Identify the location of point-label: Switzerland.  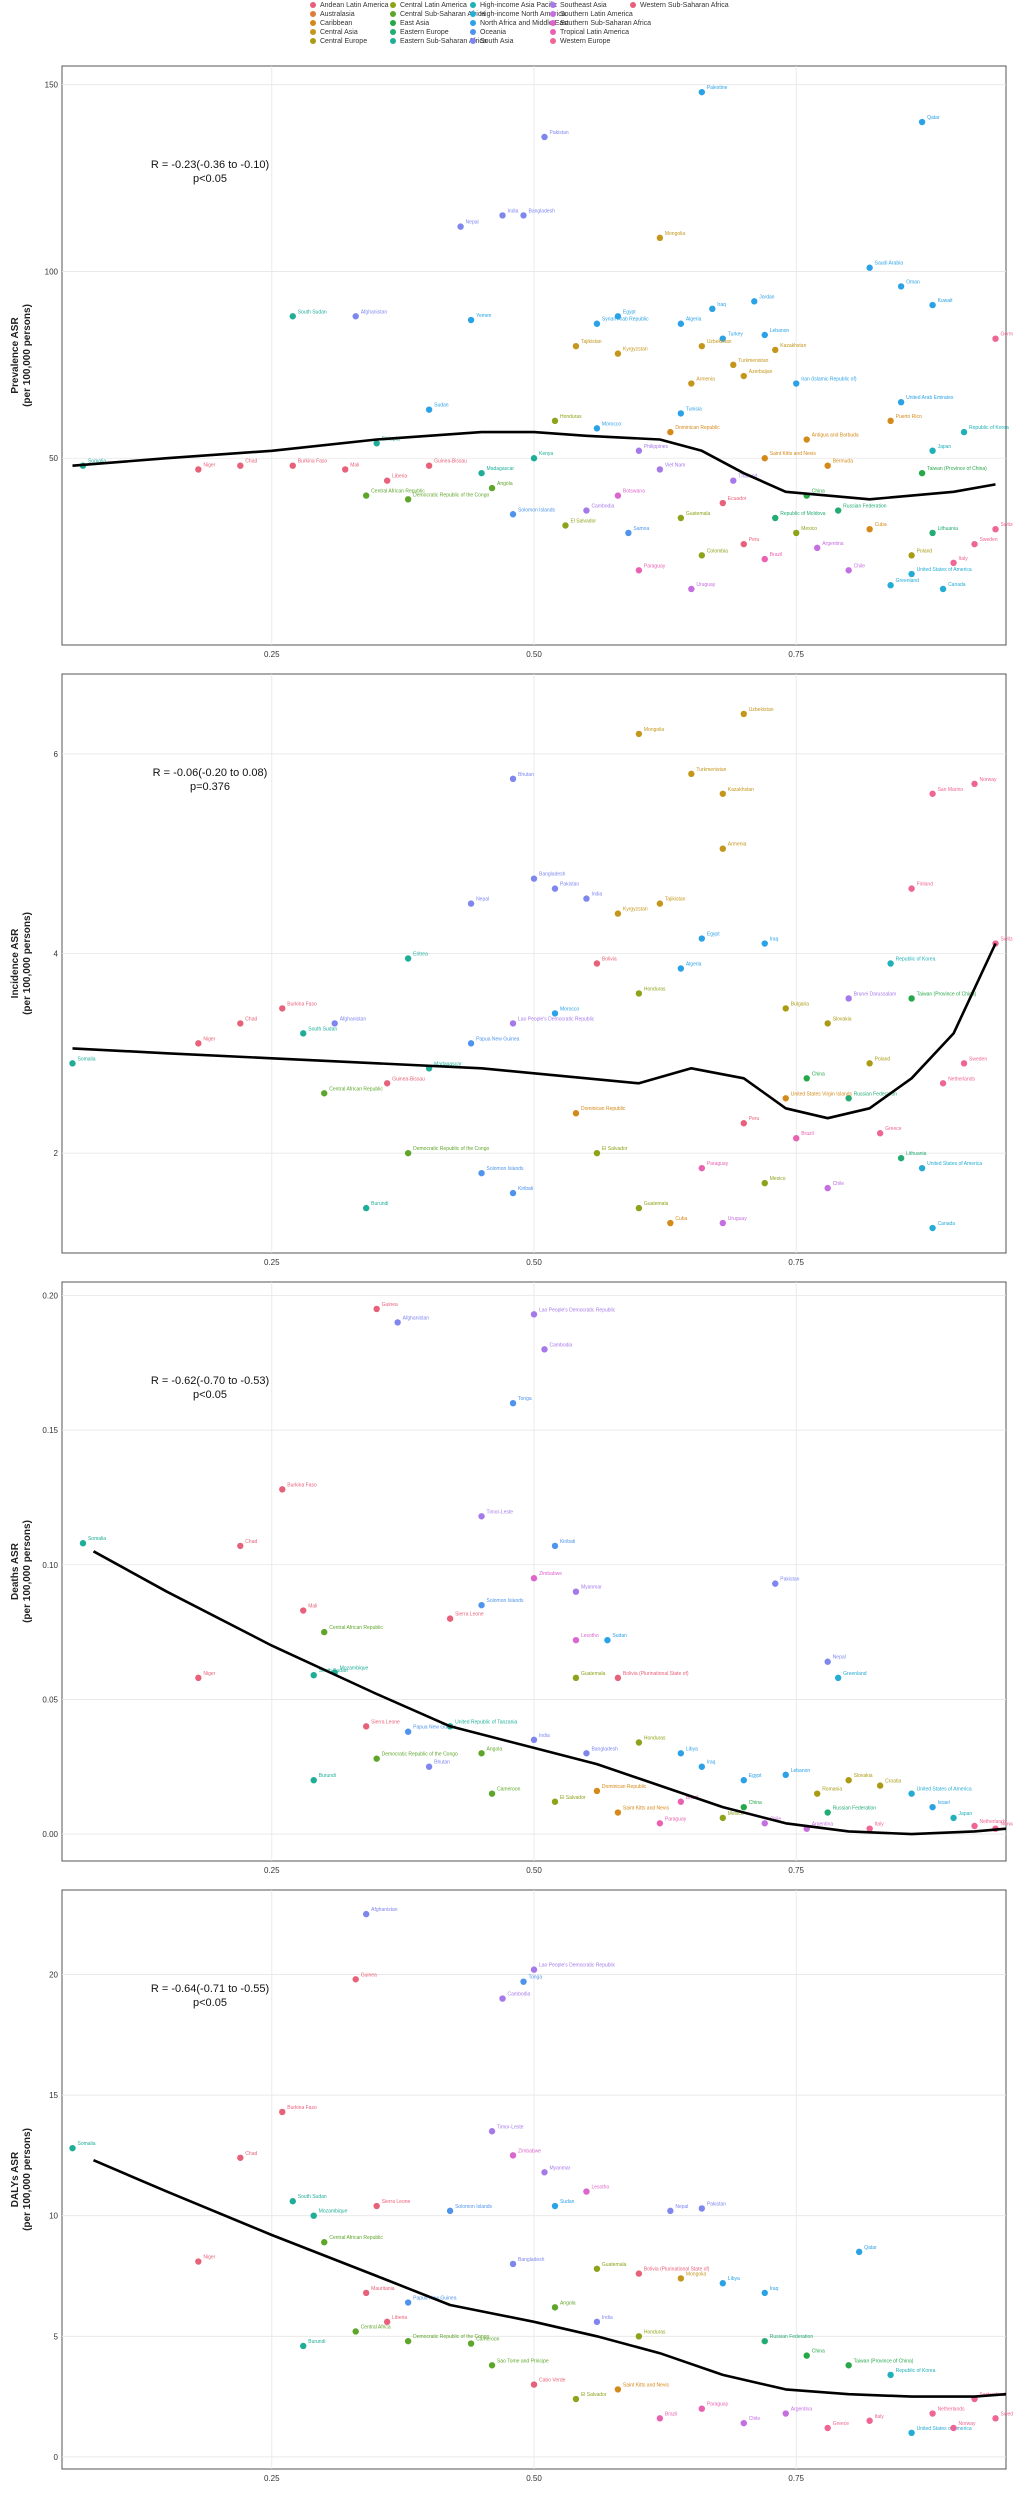
(1007, 525).